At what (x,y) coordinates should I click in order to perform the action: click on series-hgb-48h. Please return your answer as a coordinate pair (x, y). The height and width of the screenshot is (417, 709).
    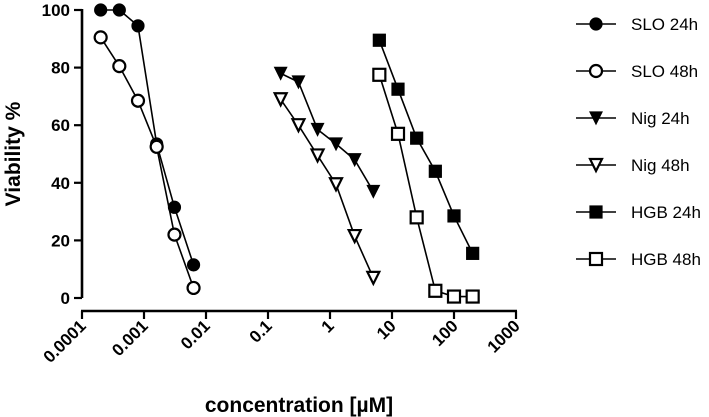
    Looking at the image, I should click on (426, 185).